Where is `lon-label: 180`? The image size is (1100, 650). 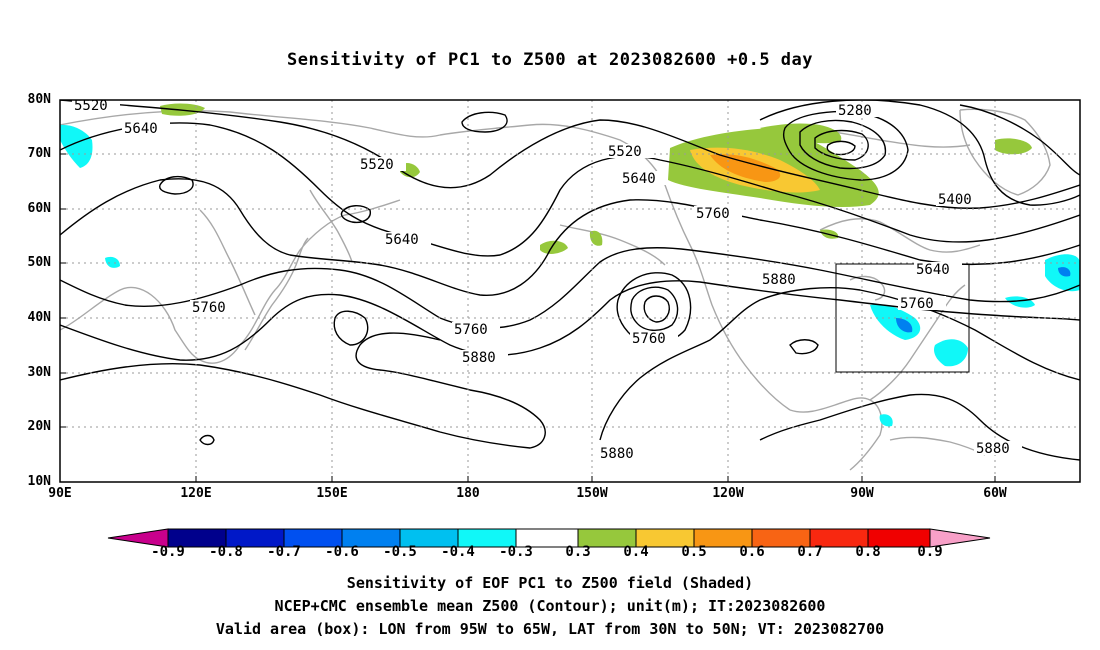 lon-label: 180 is located at coordinates (468, 493).